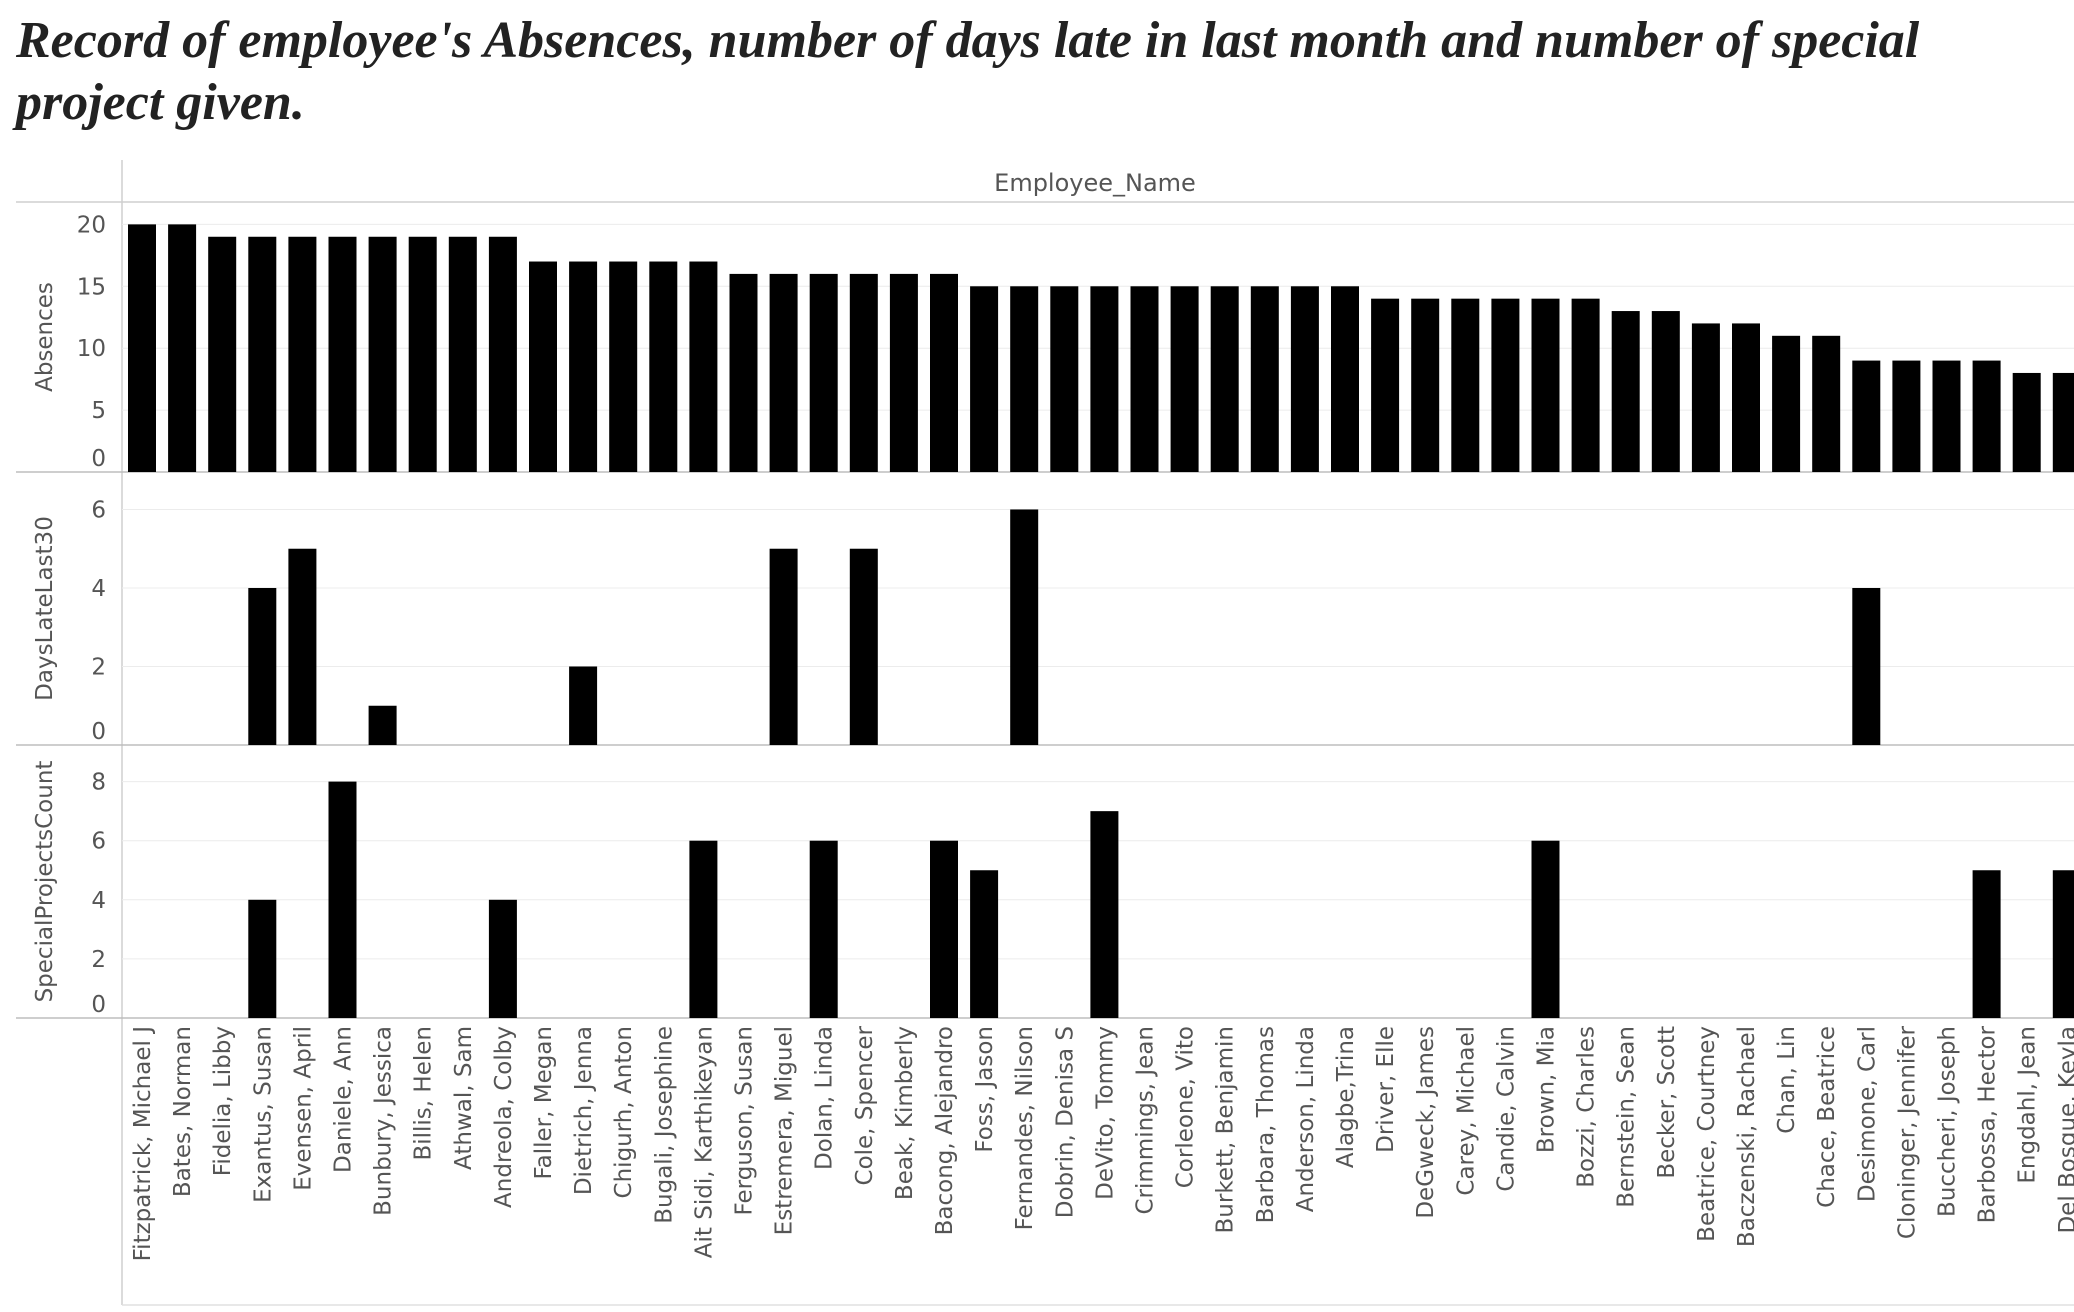 The width and height of the screenshot is (2074, 1312). I want to click on bar: Beatrice, Courtney: 12, so click(1705, 397).